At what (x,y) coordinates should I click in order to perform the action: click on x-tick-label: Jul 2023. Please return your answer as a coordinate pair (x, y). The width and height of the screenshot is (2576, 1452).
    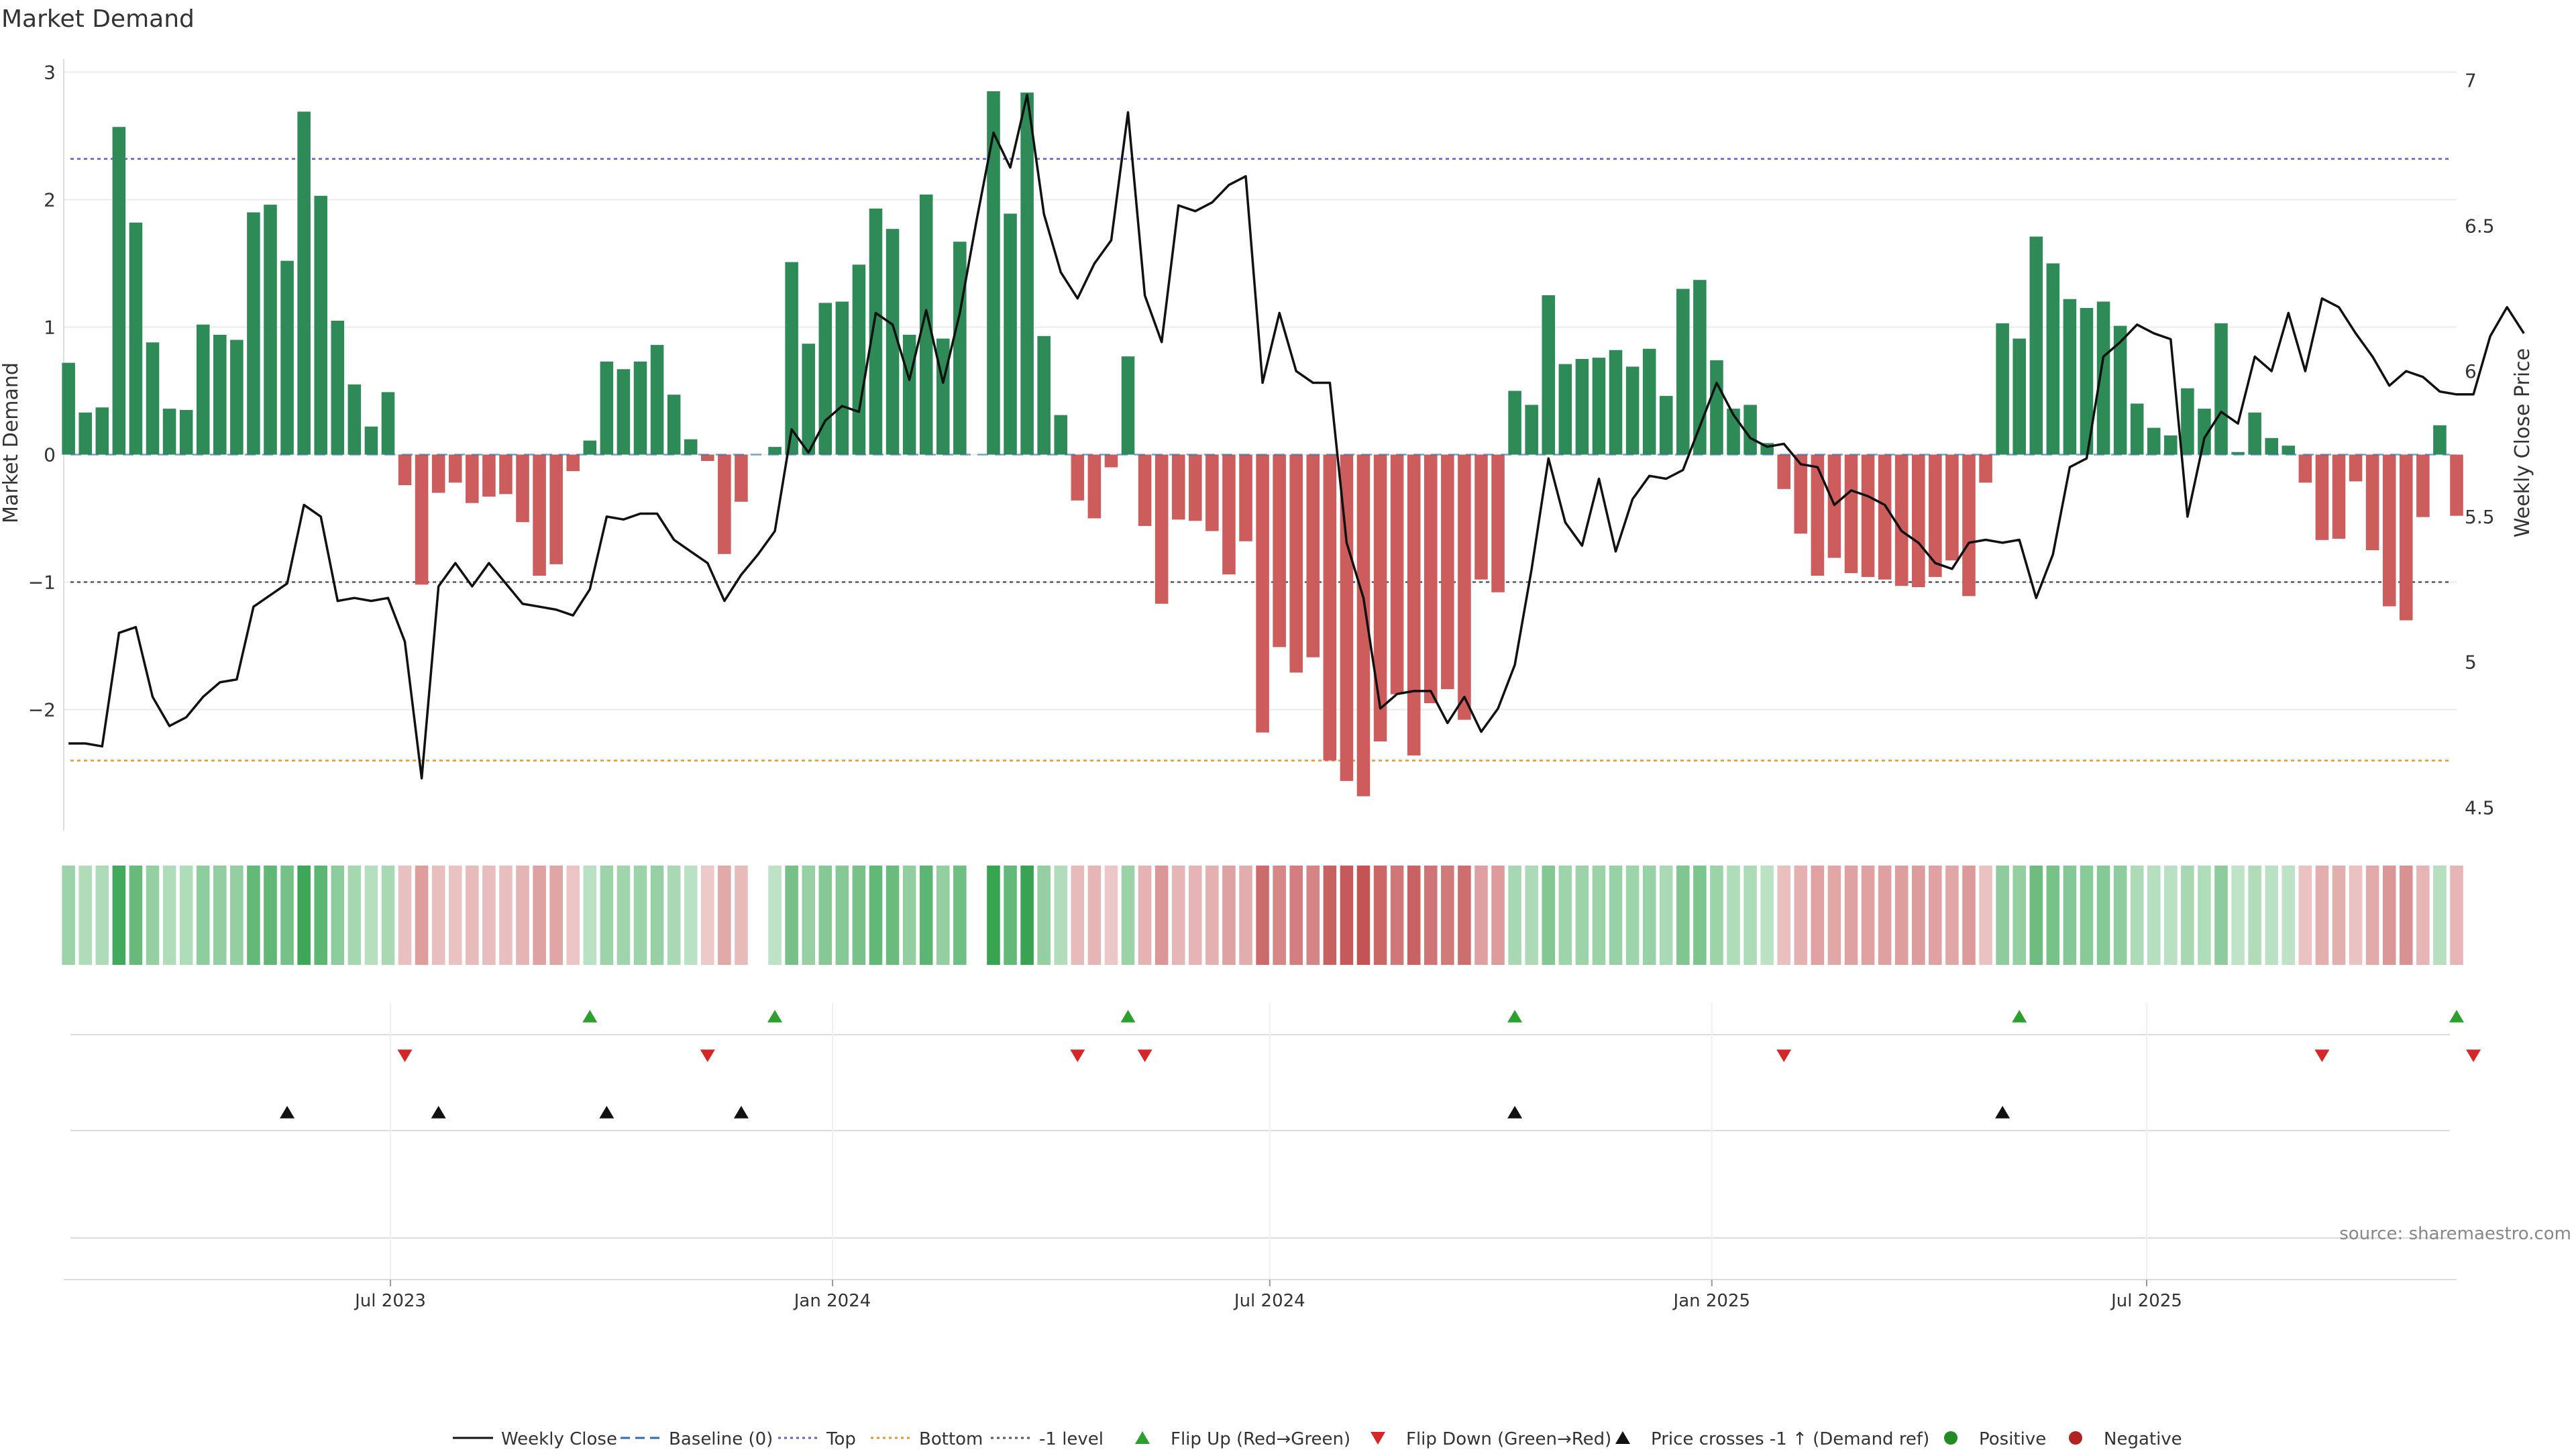
    Looking at the image, I should click on (390, 1301).